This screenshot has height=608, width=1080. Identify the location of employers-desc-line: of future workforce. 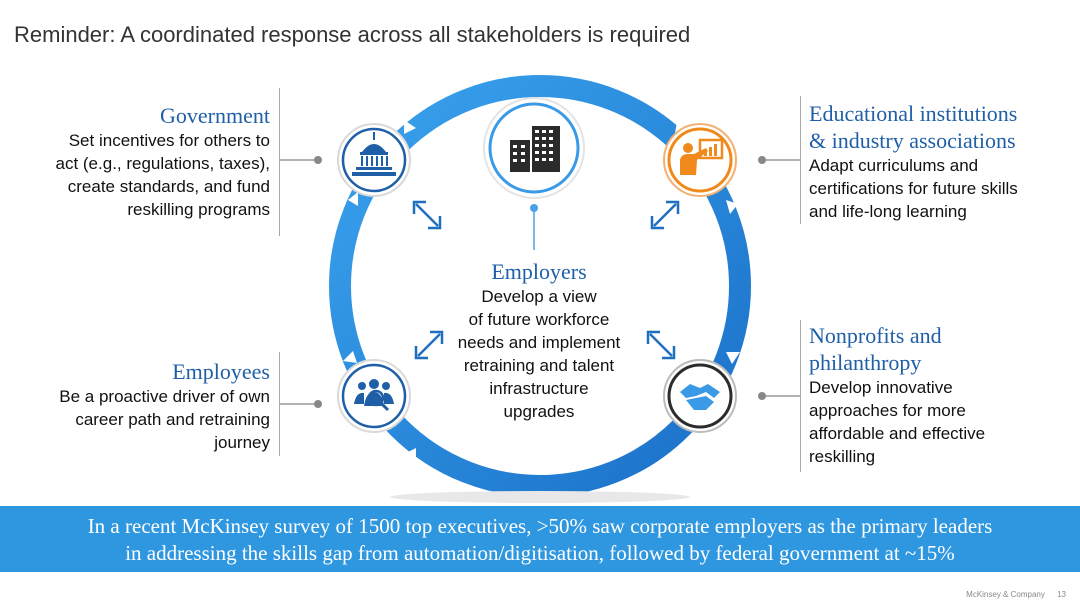
(539, 319).